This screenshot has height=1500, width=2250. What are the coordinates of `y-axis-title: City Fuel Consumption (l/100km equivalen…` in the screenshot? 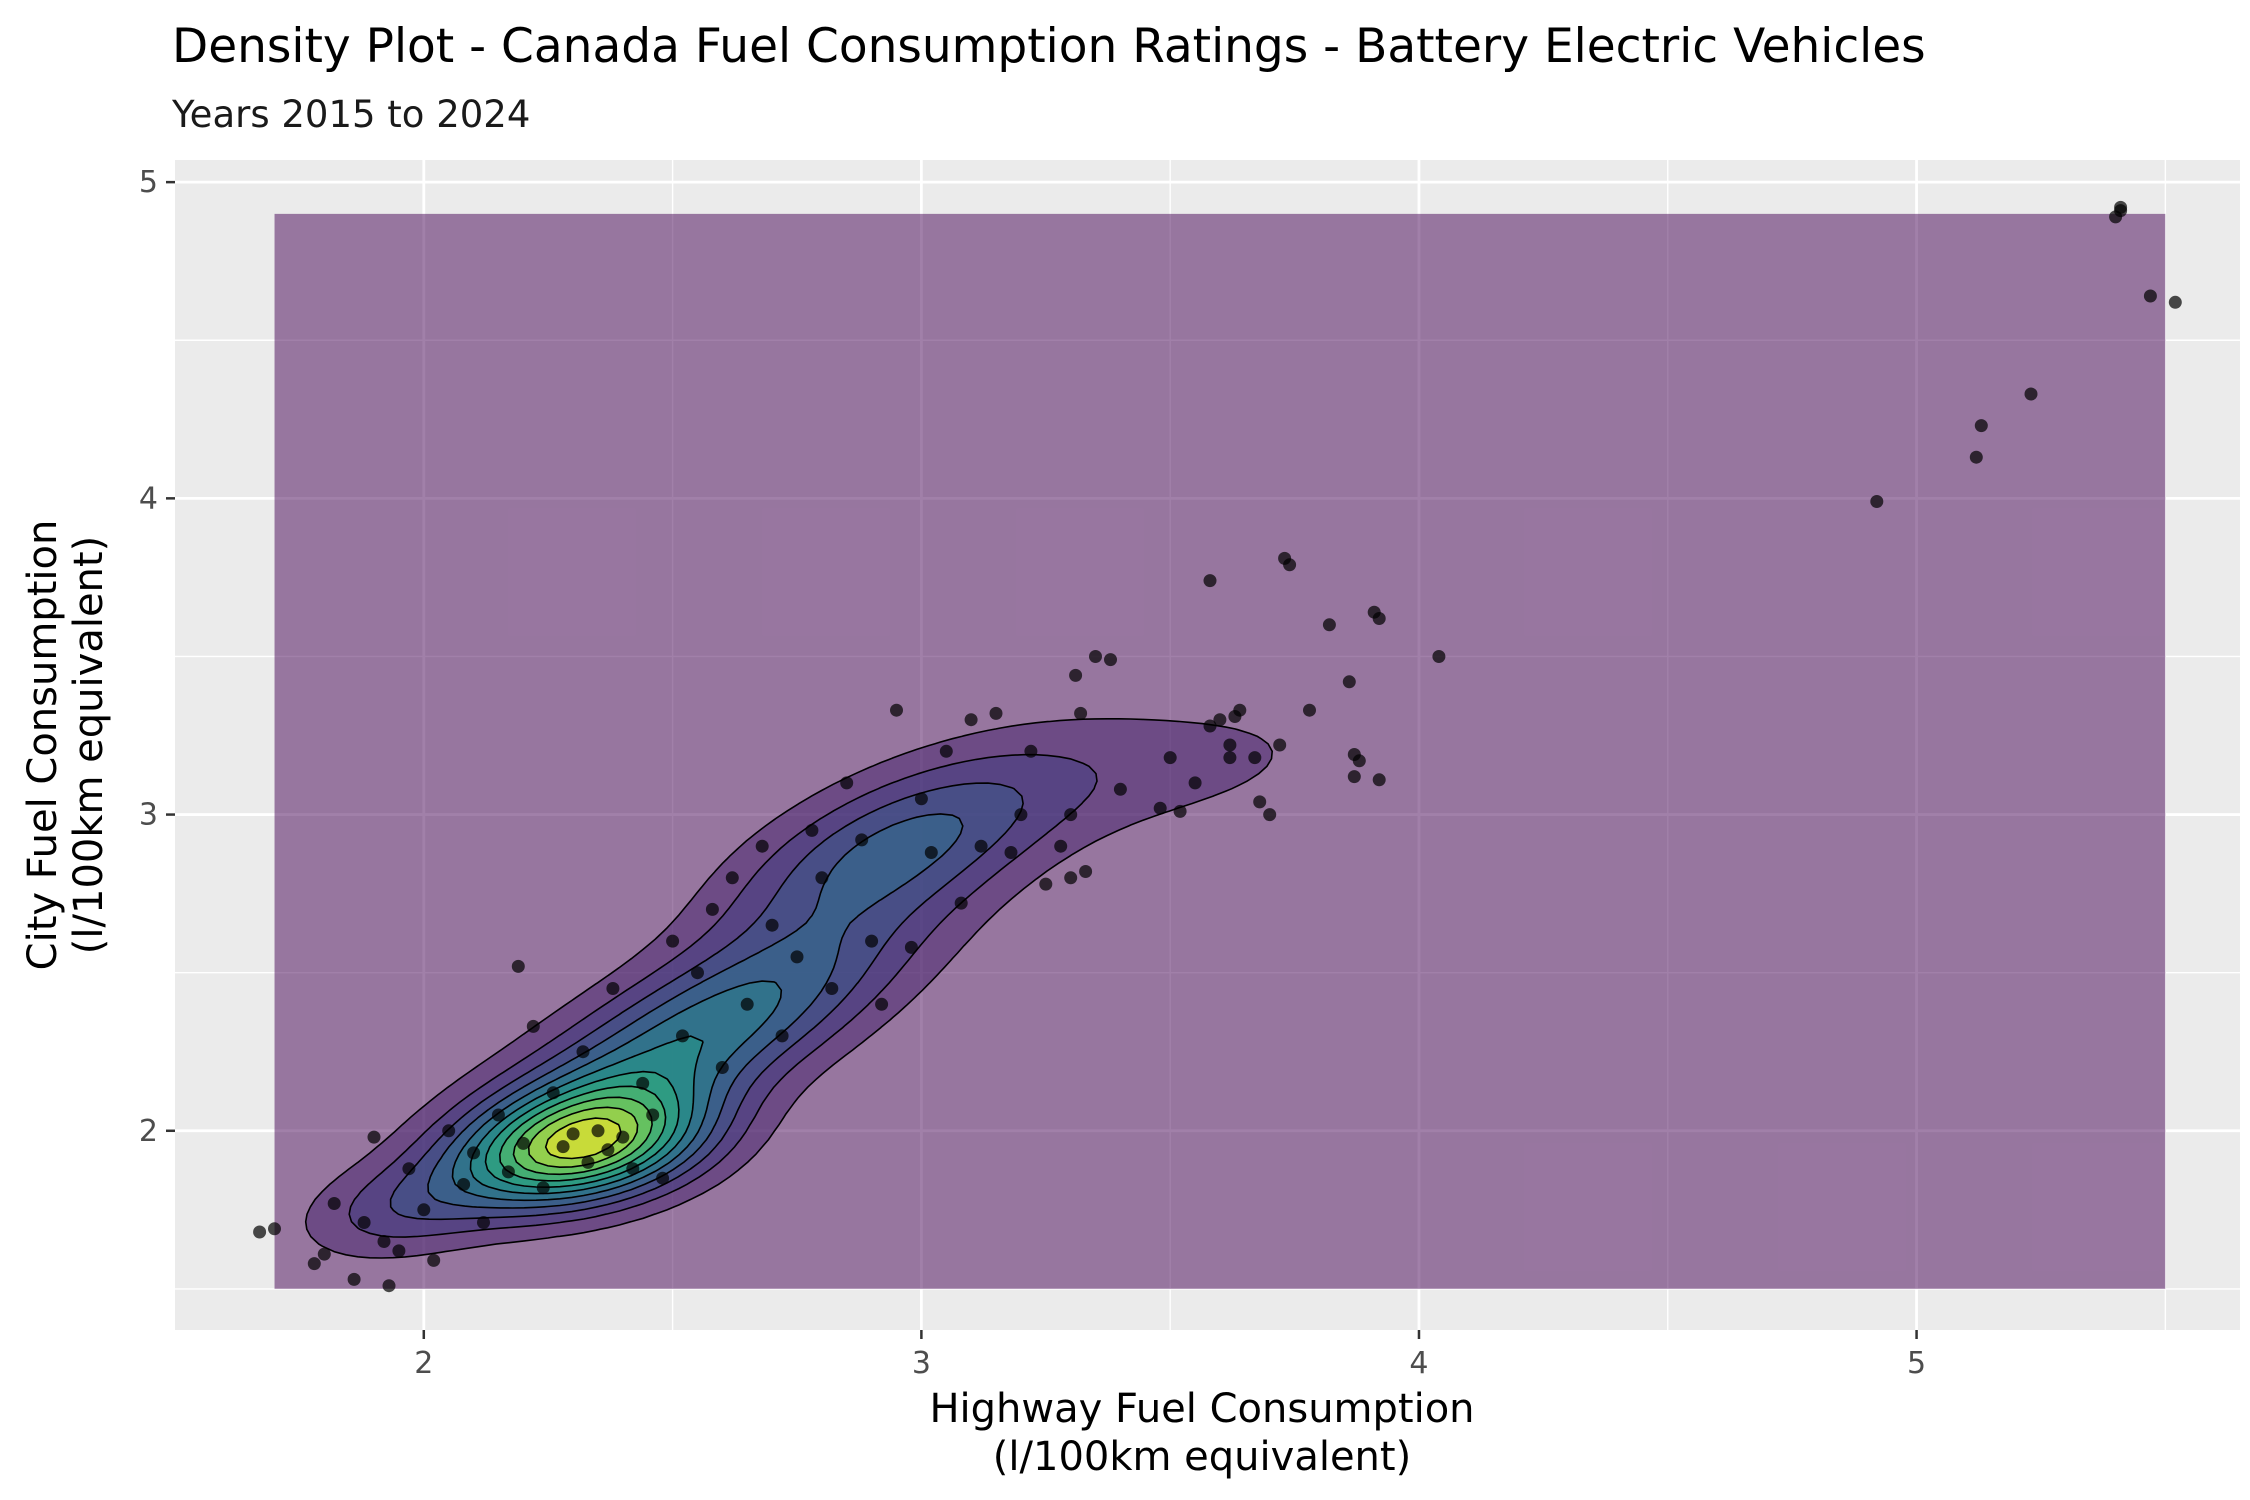 It's located at (66, 745).